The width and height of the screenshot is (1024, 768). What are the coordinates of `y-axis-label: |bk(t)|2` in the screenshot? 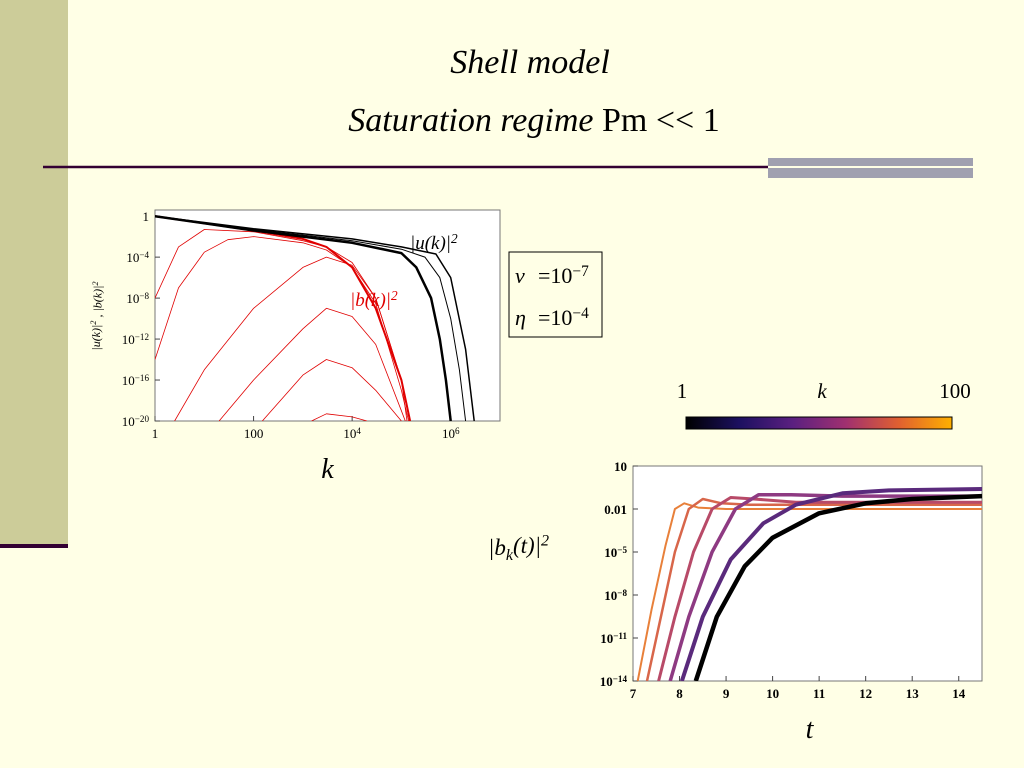 It's located at (518, 548).